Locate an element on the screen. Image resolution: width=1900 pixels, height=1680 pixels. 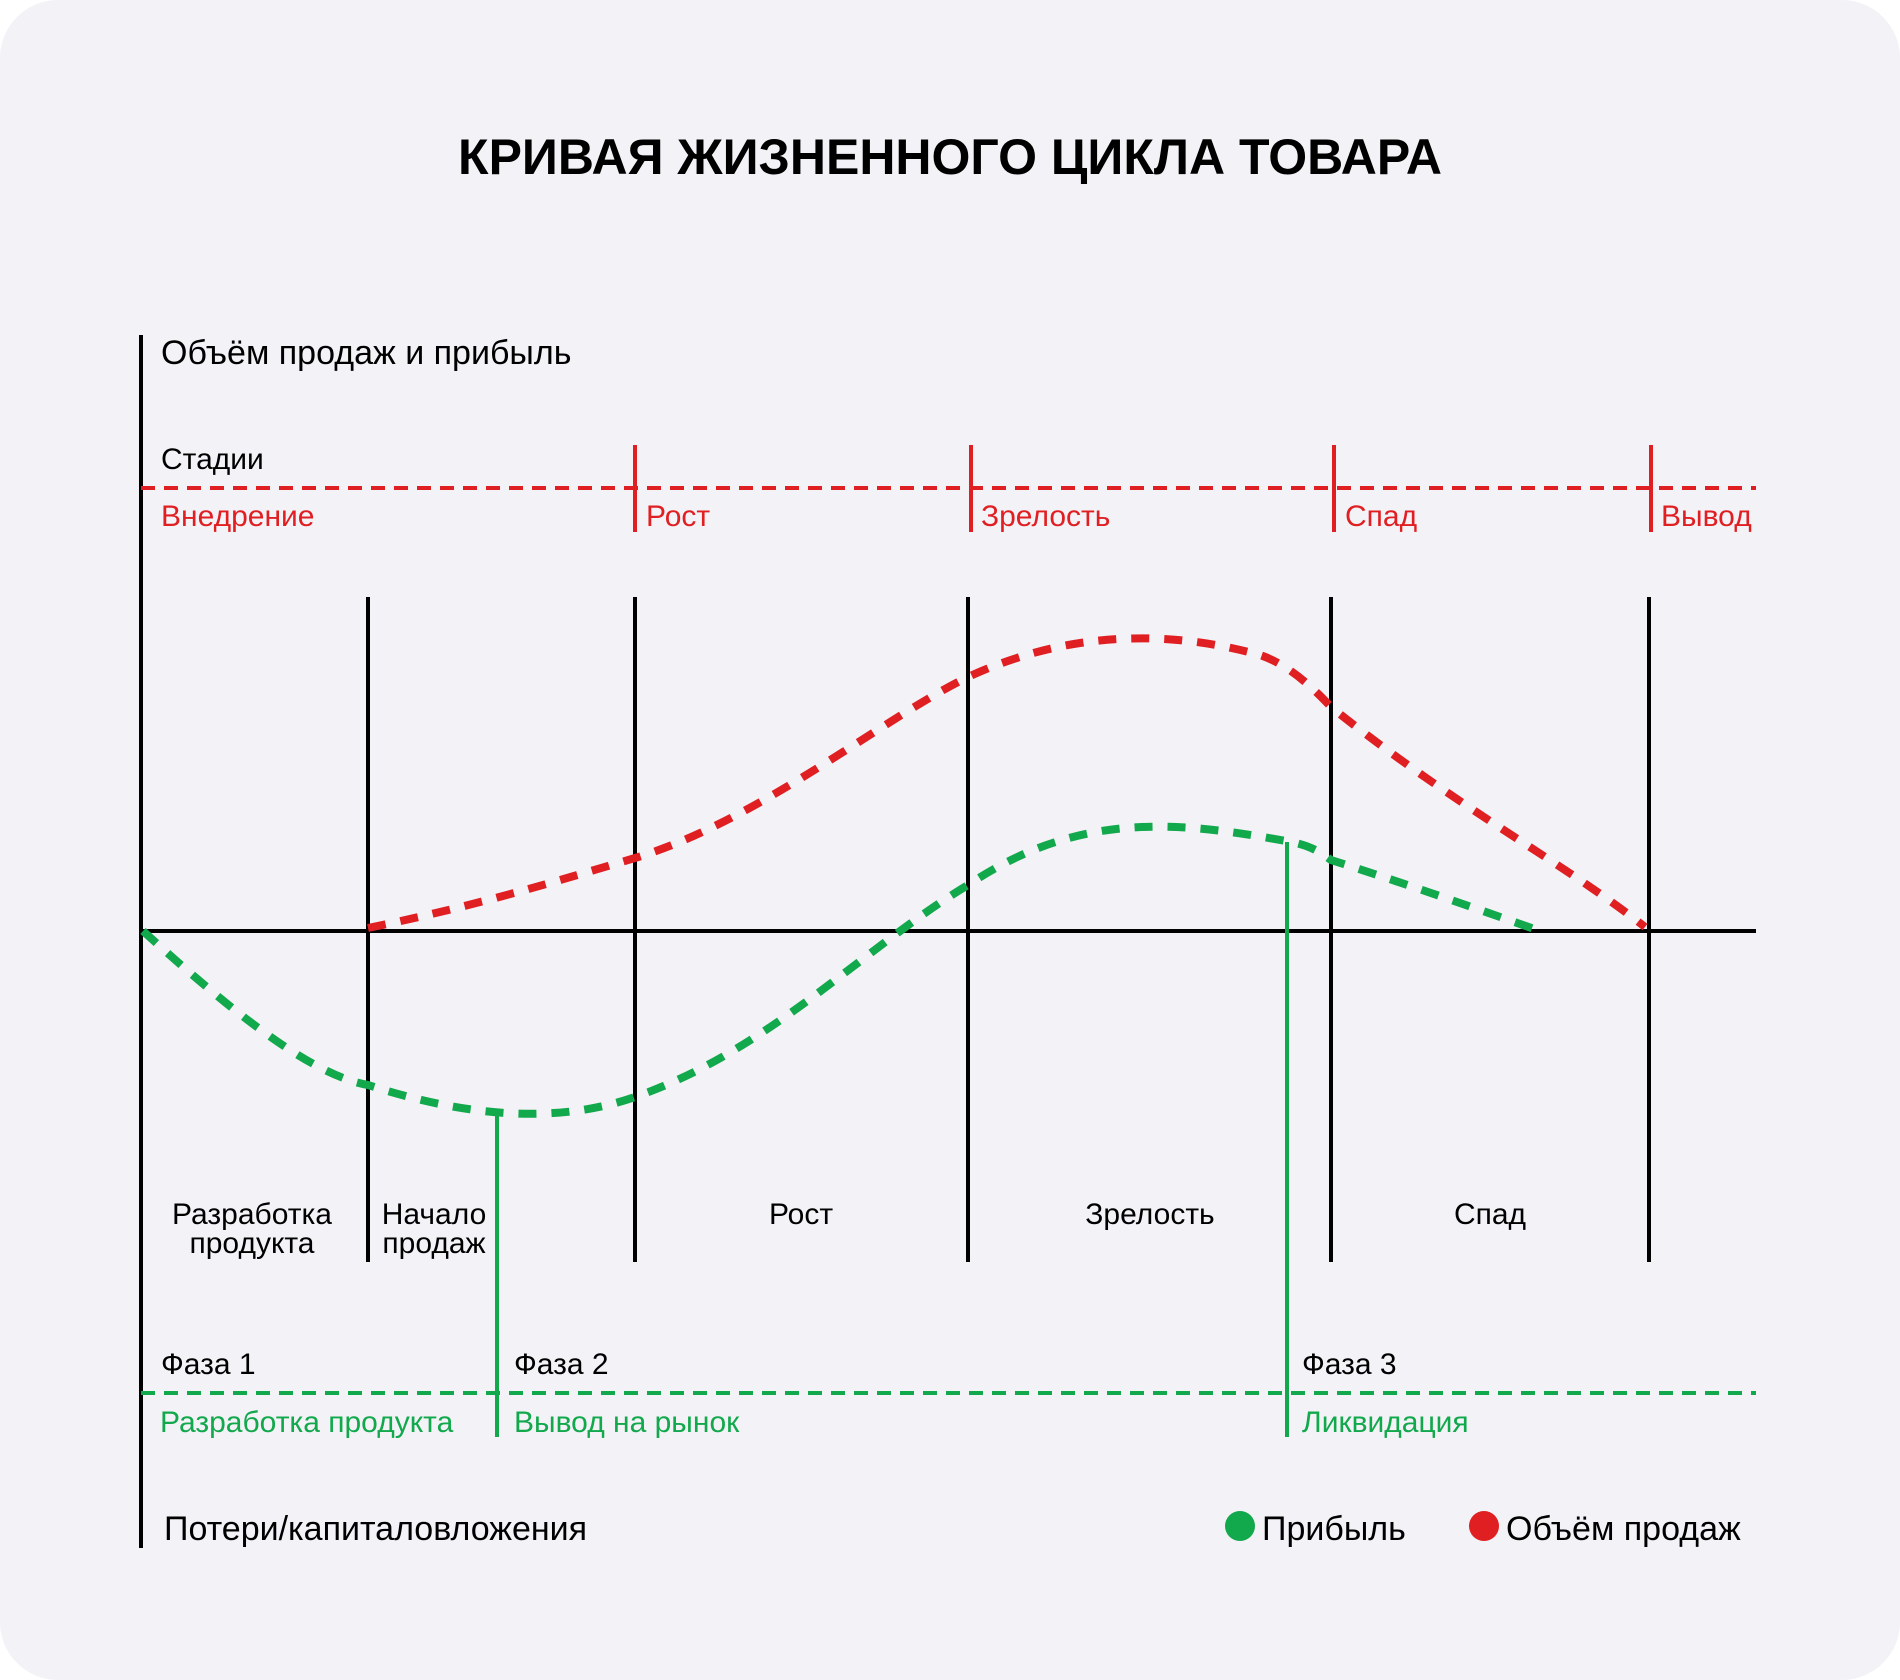
legend: Прибыль Объём продаж is located at coordinates (1483, 1529).